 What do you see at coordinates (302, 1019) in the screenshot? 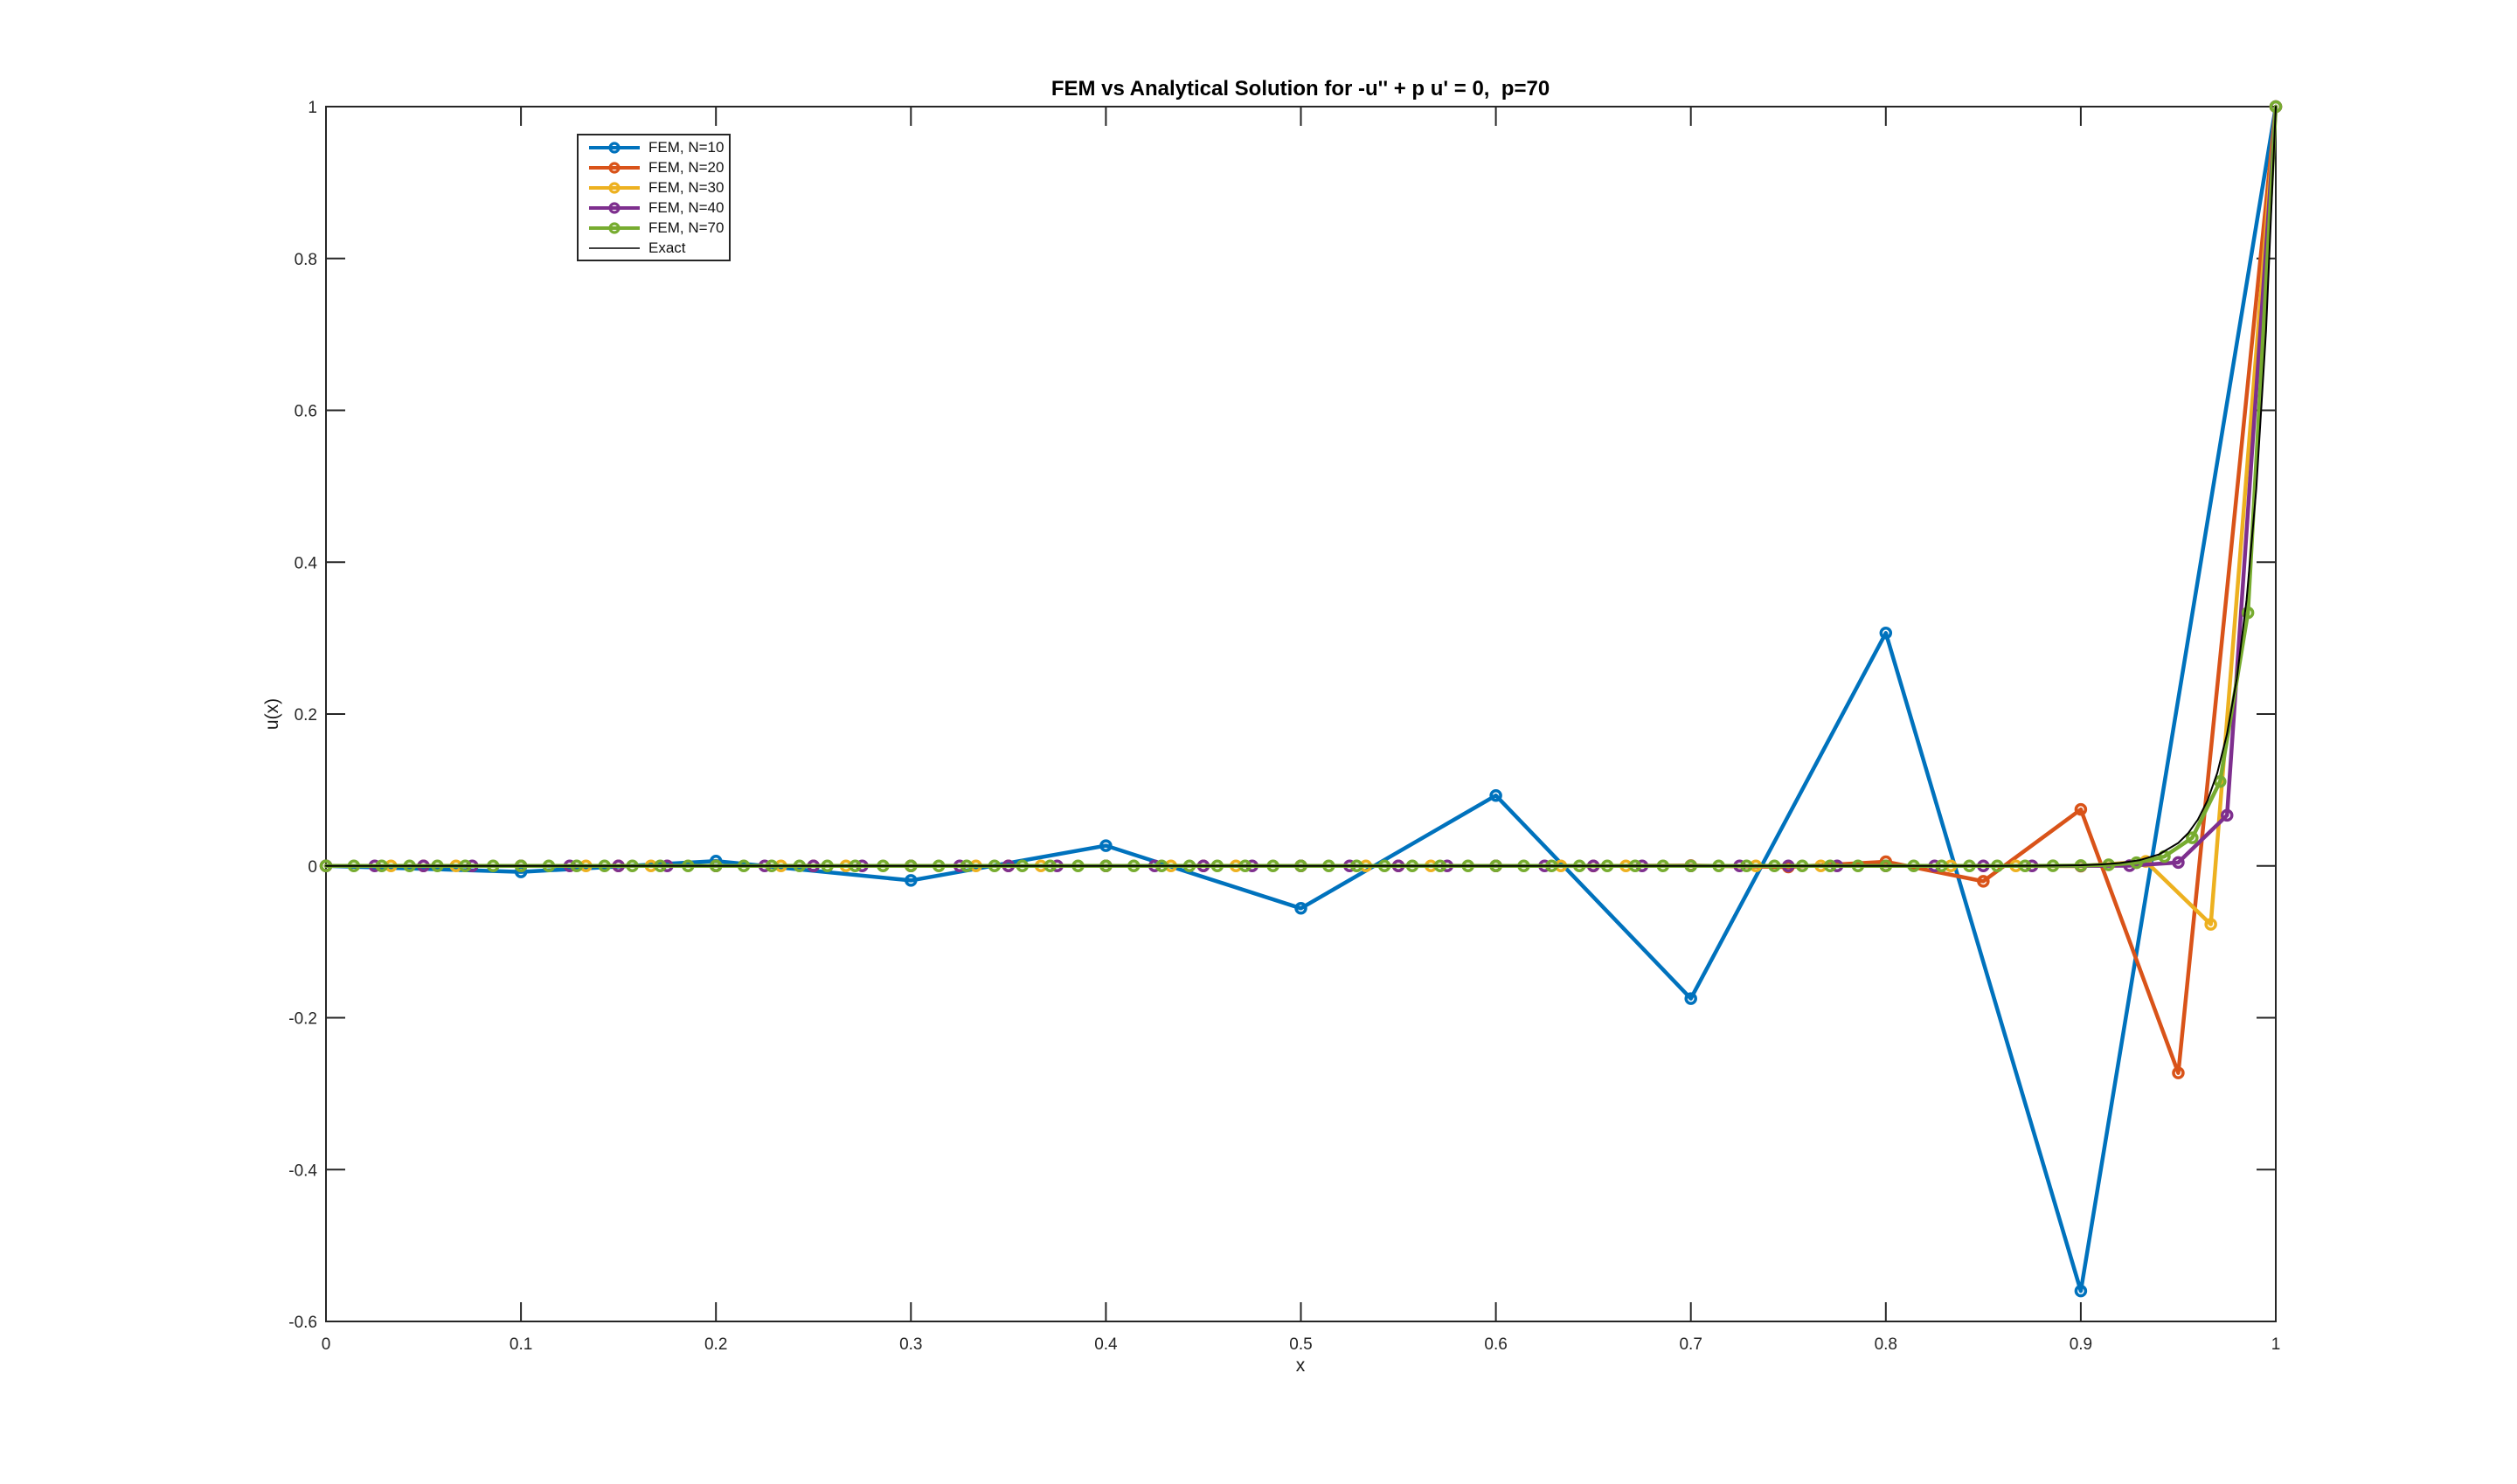
I see `y-tick-label: -0.2` at bounding box center [302, 1019].